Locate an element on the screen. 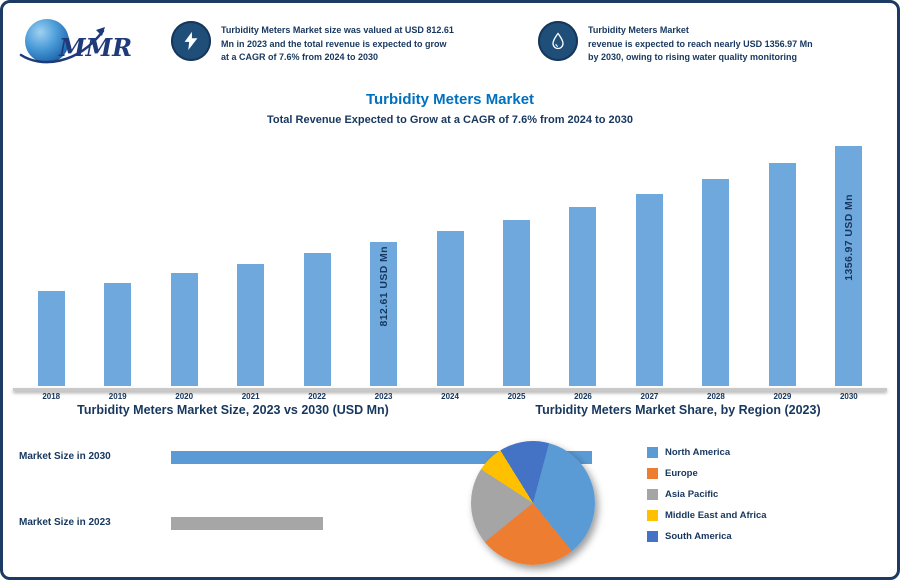 Image resolution: width=900 pixels, height=580 pixels. bar-column: 2024 is located at coordinates (450, 272).